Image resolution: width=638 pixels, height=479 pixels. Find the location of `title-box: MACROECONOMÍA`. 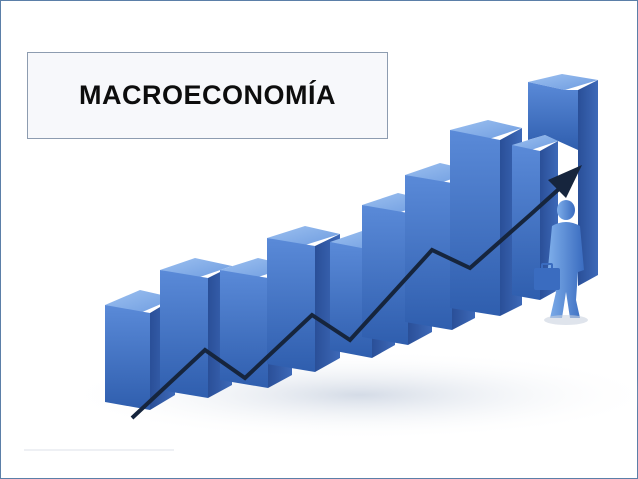

title-box: MACROECONOMÍA is located at coordinates (207, 95).